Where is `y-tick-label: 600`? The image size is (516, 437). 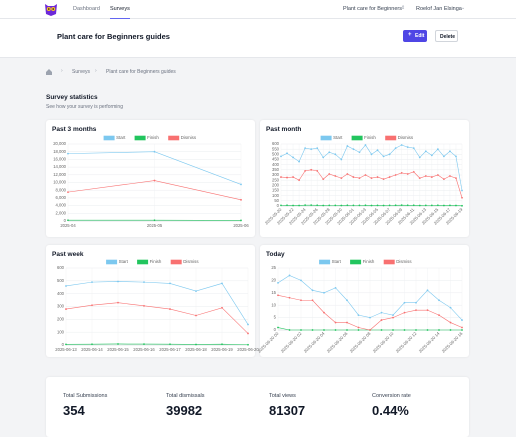 y-tick-label: 600 is located at coordinates (276, 143).